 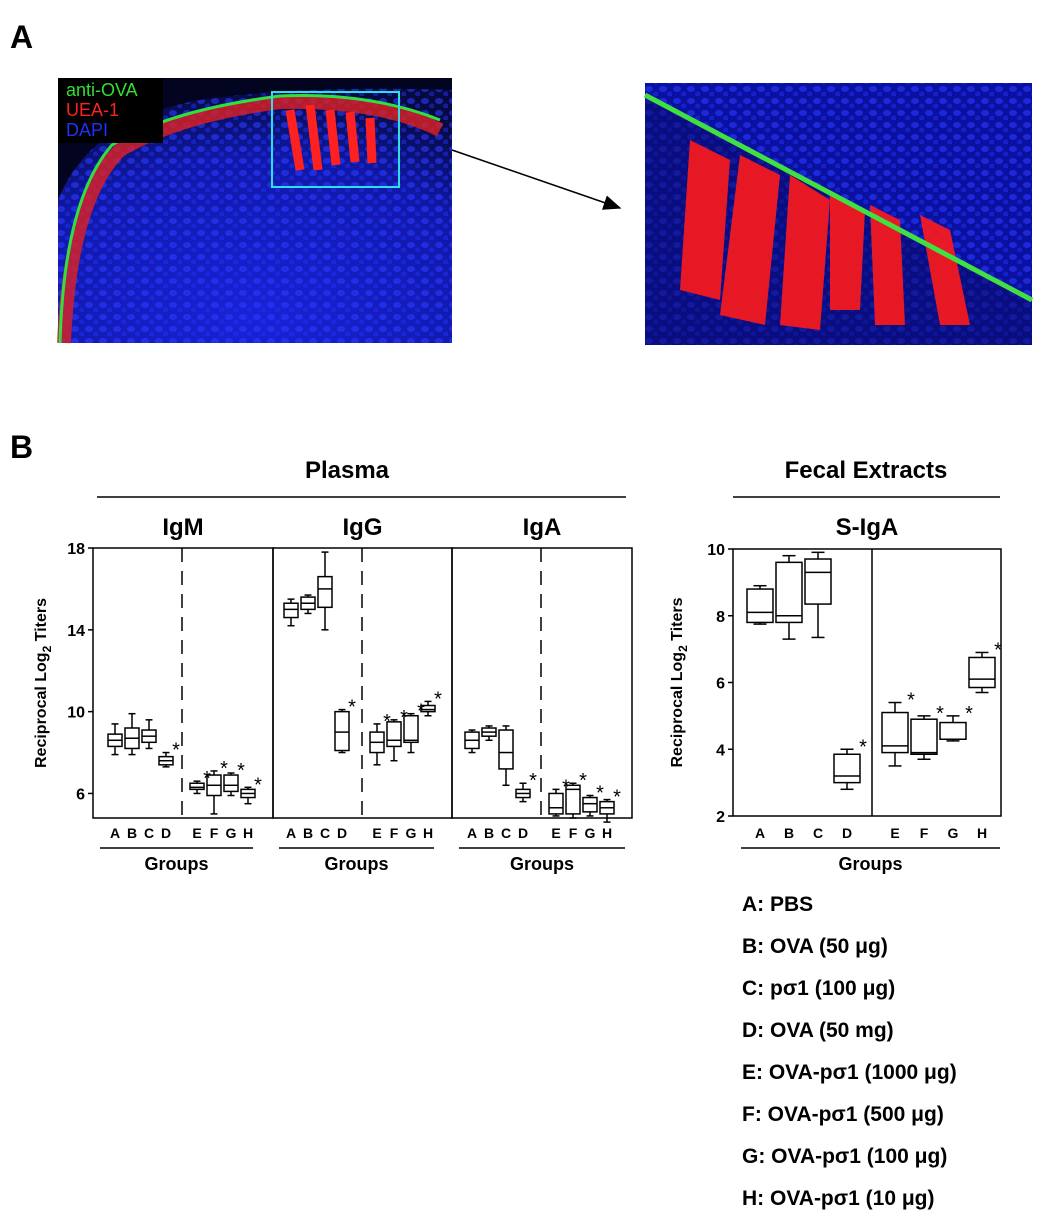 What do you see at coordinates (867, 527) in the screenshot?
I see `chart-title: S-IgA` at bounding box center [867, 527].